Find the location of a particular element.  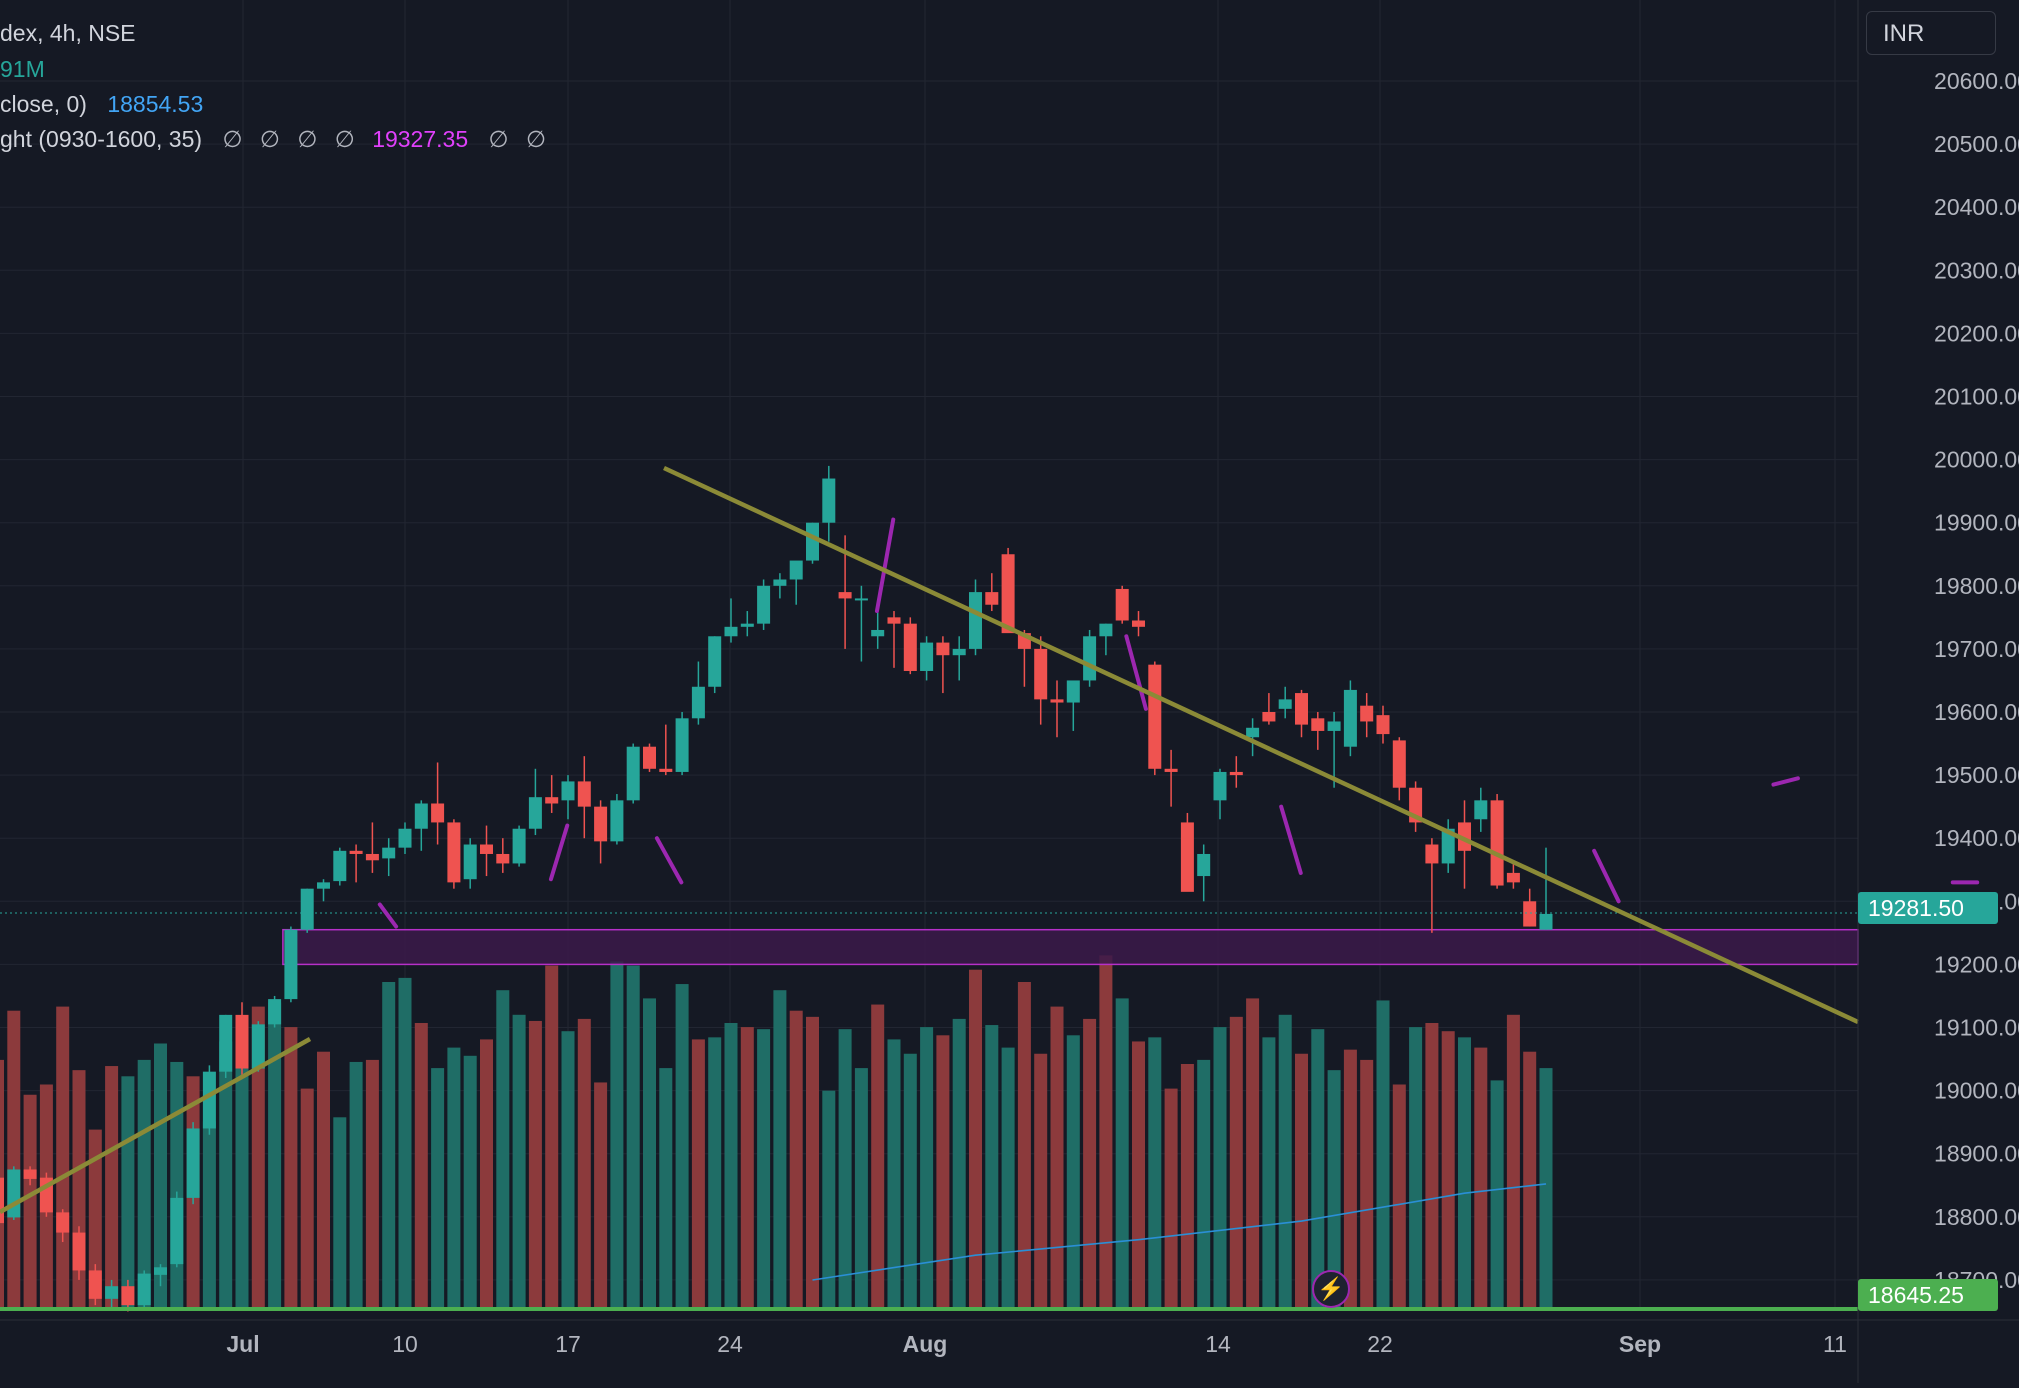

vwap-na-5: ∅ is located at coordinates (499, 139).